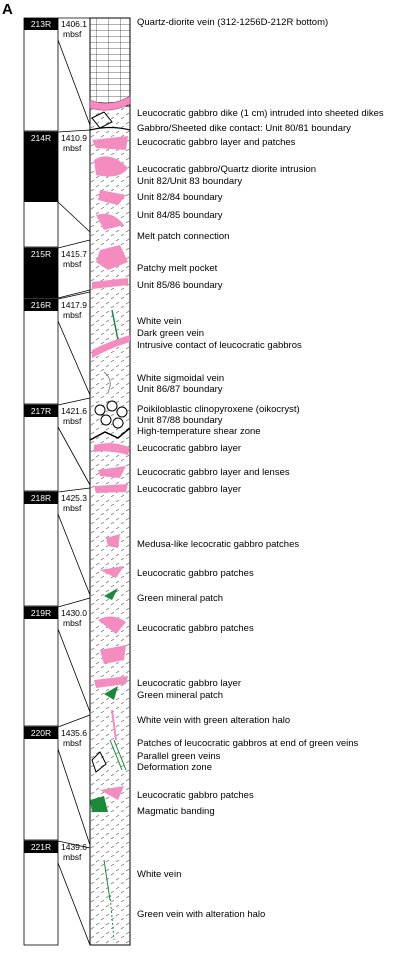 The height and width of the screenshot is (955, 407). I want to click on annotation: Green vein with alteration halo, so click(201, 914).